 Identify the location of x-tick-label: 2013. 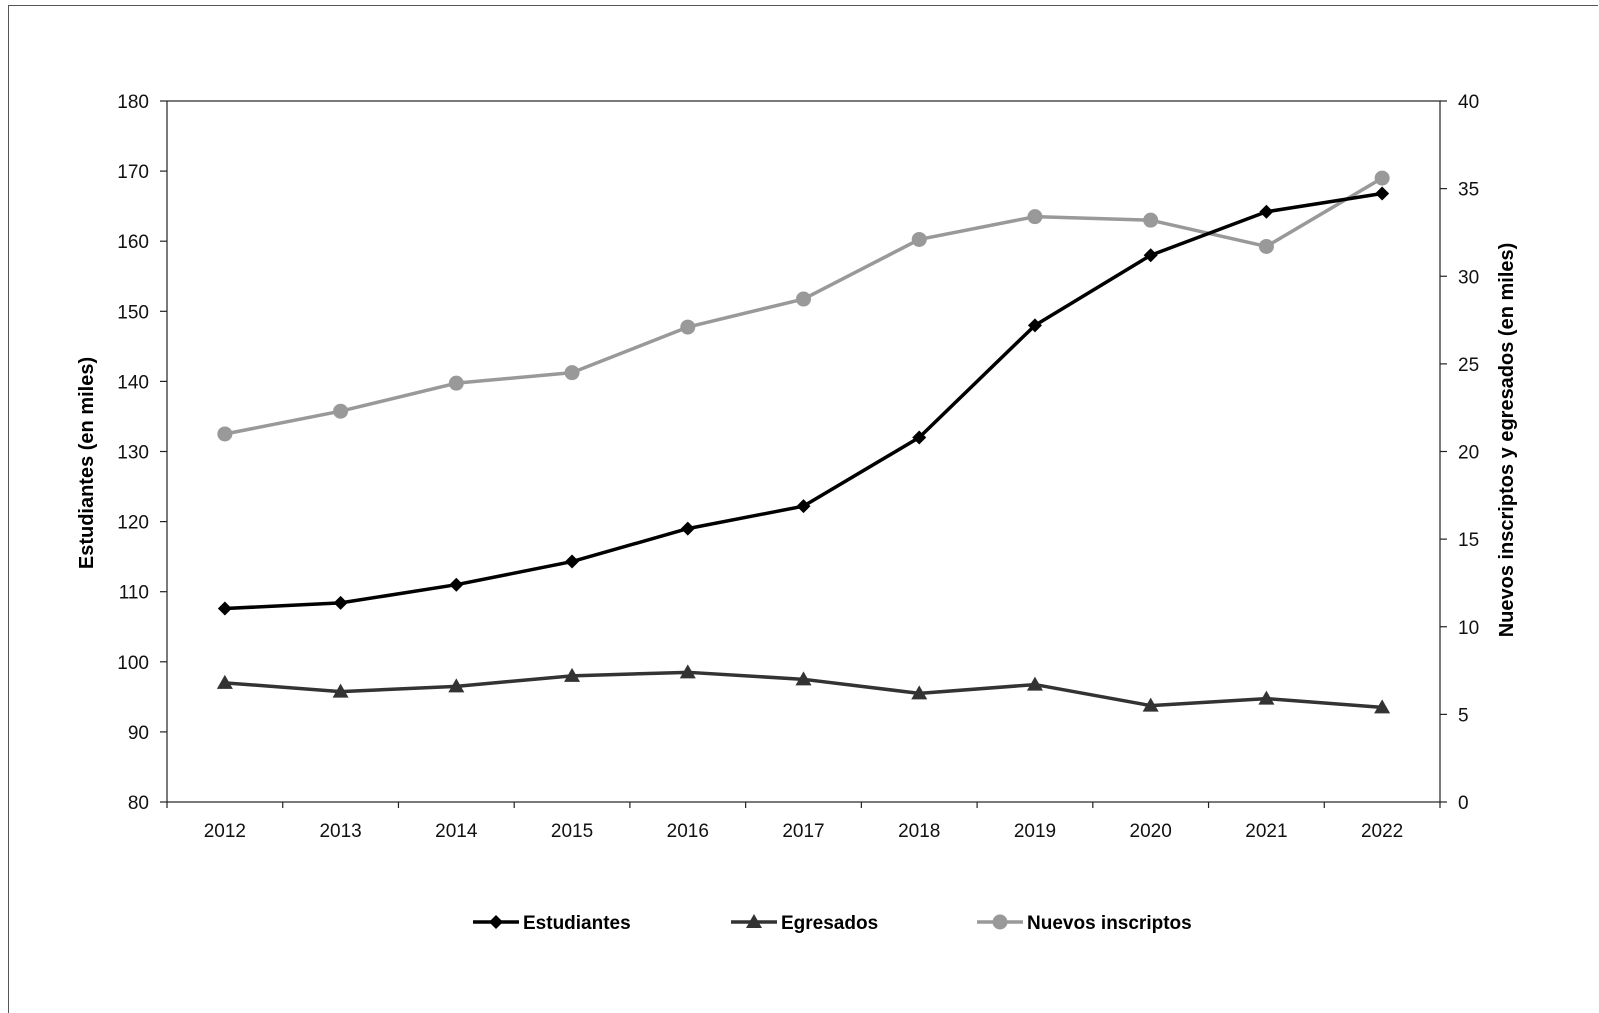
(340, 831).